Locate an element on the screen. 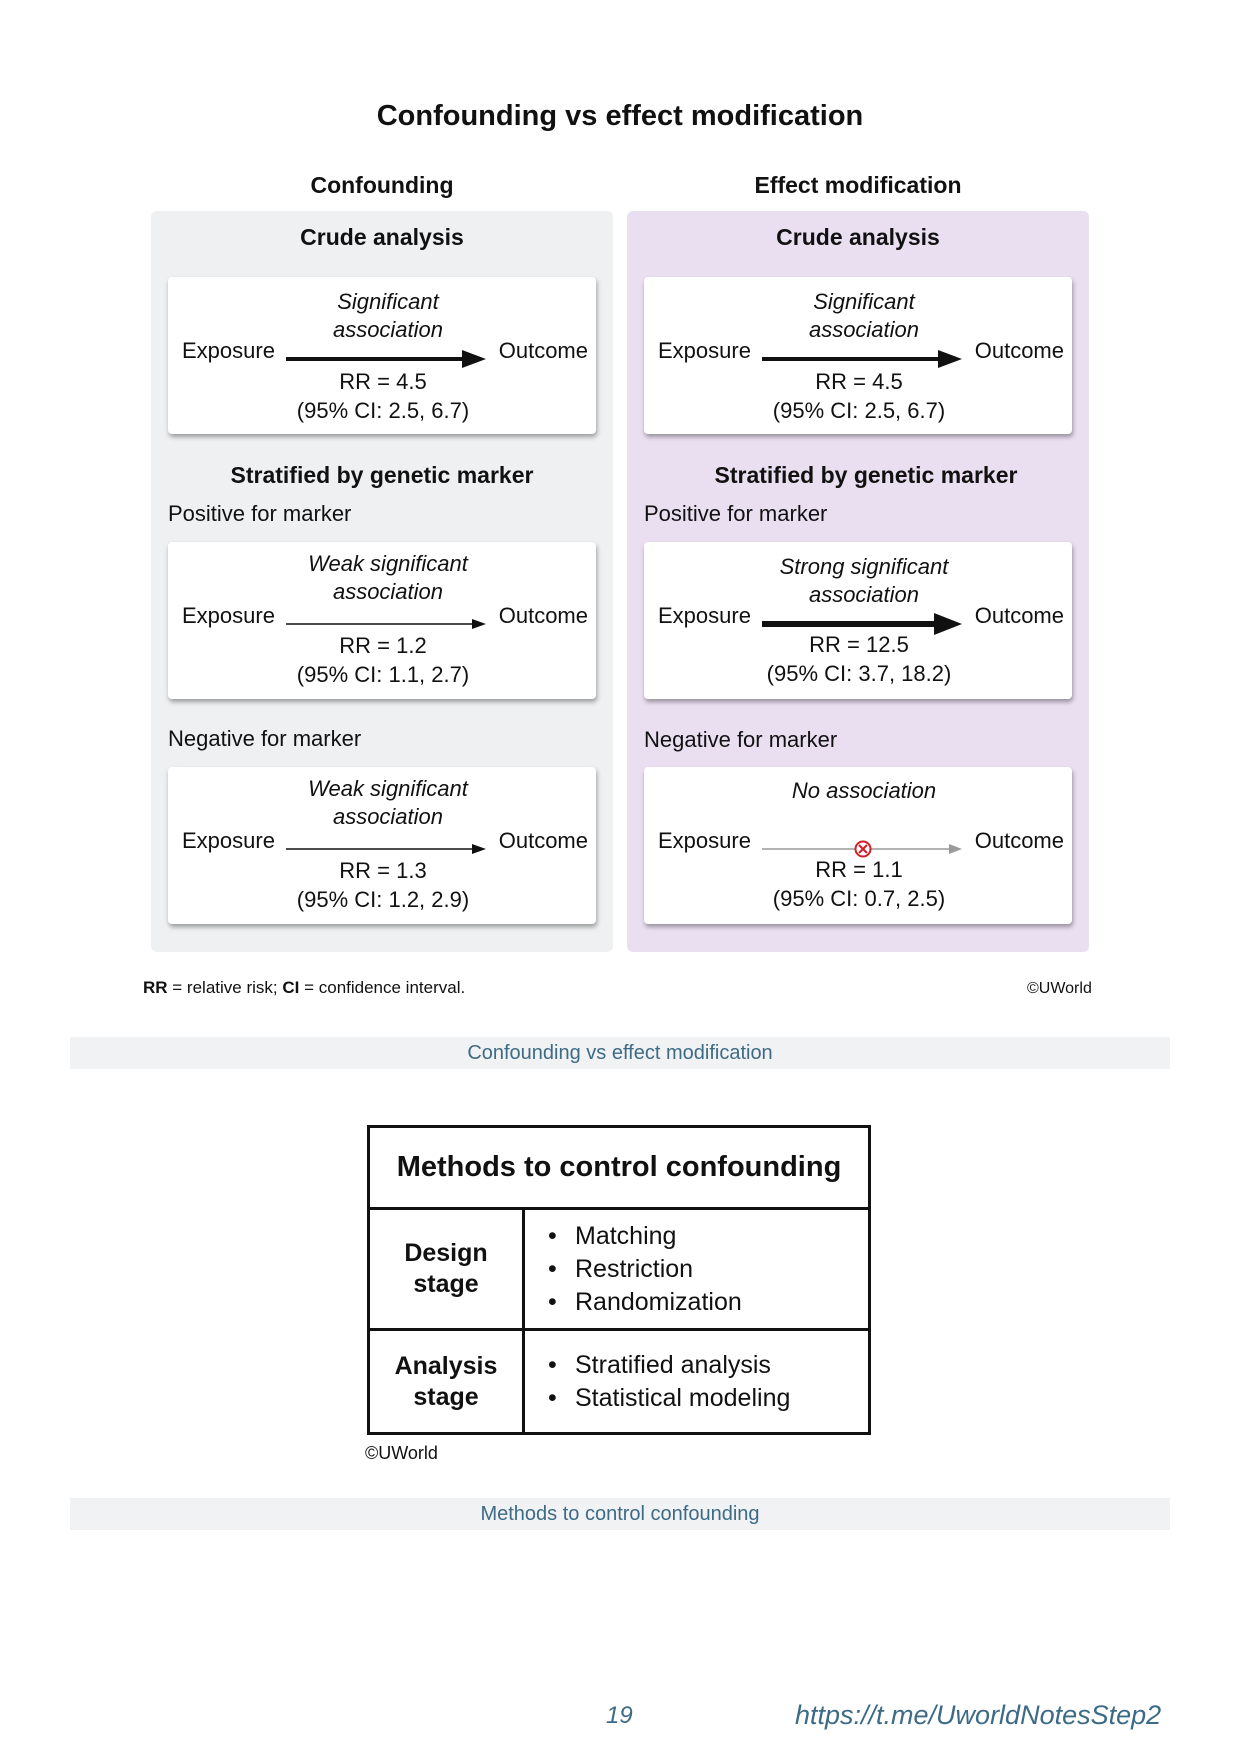  stage-label: Design stage is located at coordinates (446, 1269).